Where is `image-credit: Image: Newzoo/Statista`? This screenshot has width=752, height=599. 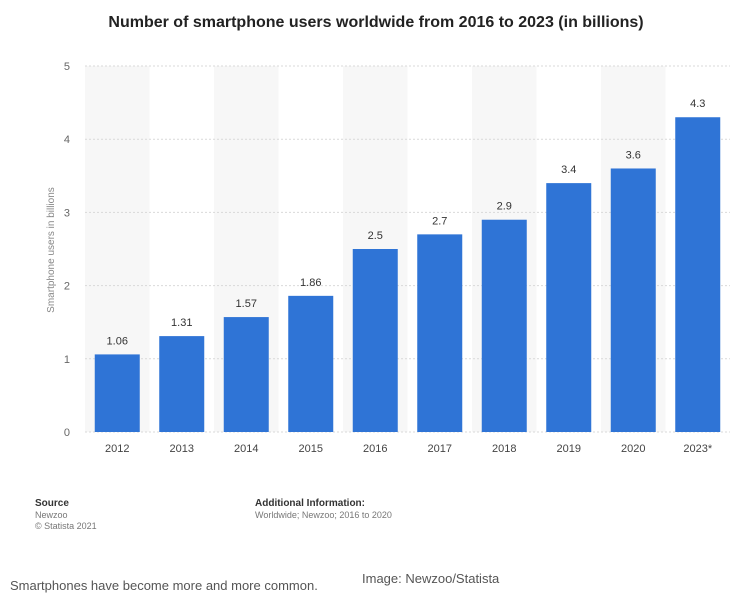
image-credit: Image: Newzoo/Statista is located at coordinates (431, 578).